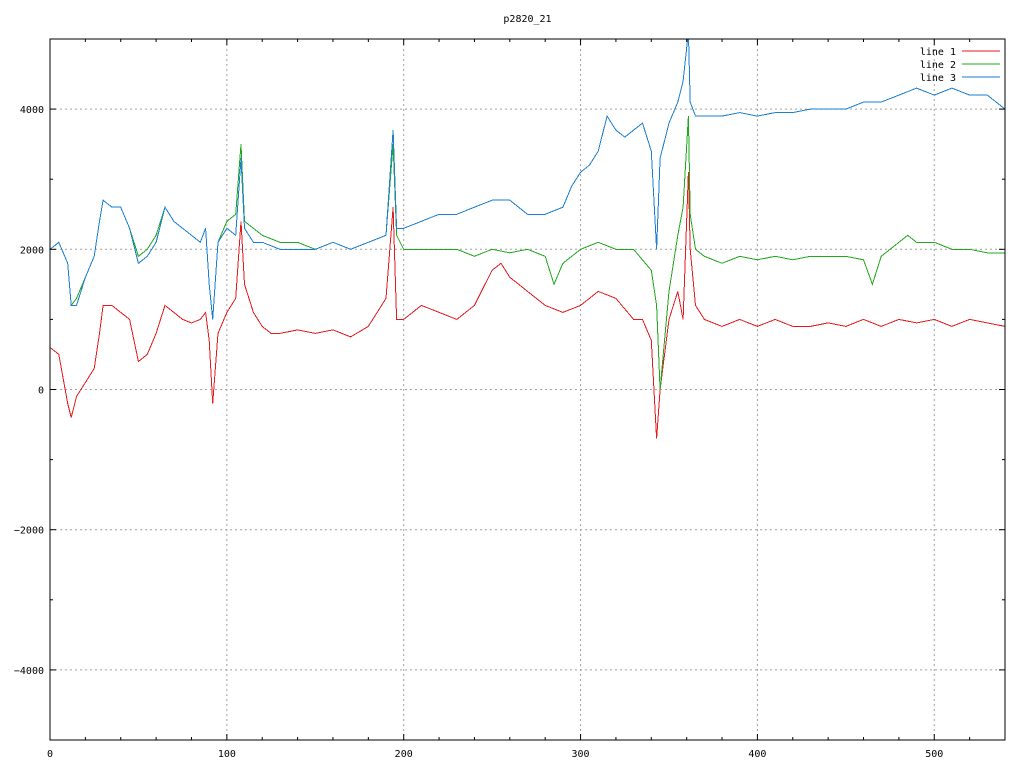  Describe the element at coordinates (938, 65) in the screenshot. I see `legend-label: line 2` at that location.